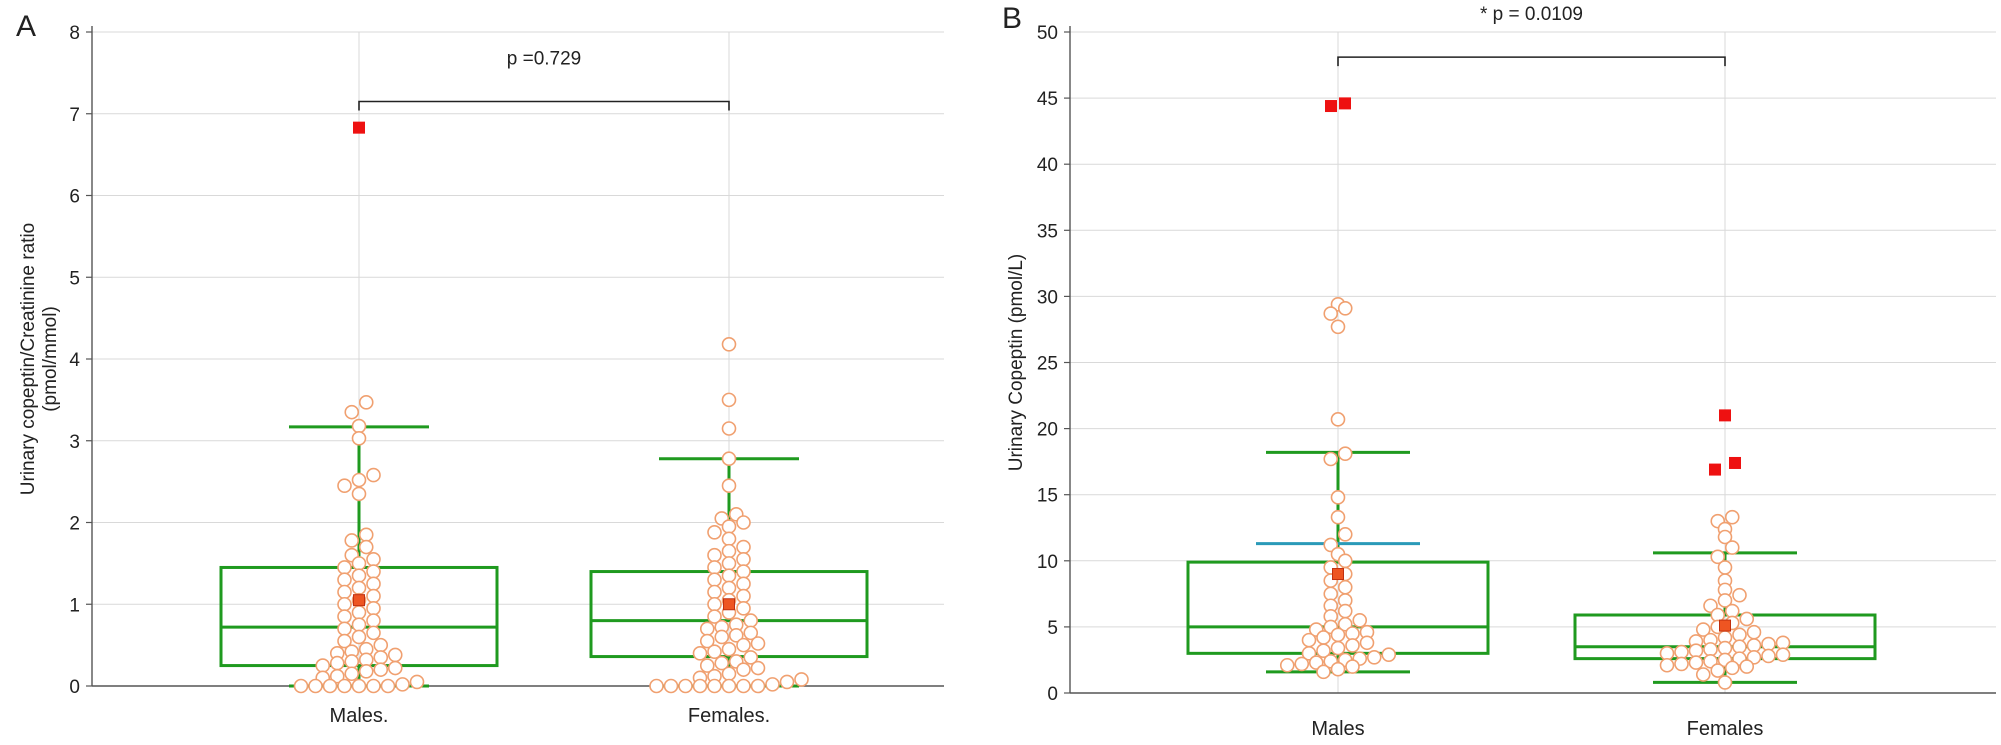 This screenshot has height=745, width=2001. Describe the element at coordinates (359, 716) in the screenshot. I see `x-category-label: Males.` at that location.